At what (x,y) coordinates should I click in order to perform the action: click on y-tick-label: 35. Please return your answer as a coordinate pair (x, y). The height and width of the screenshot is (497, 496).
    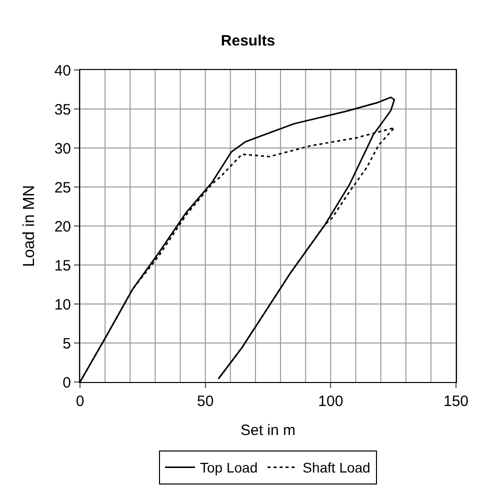
    Looking at the image, I should click on (62, 109).